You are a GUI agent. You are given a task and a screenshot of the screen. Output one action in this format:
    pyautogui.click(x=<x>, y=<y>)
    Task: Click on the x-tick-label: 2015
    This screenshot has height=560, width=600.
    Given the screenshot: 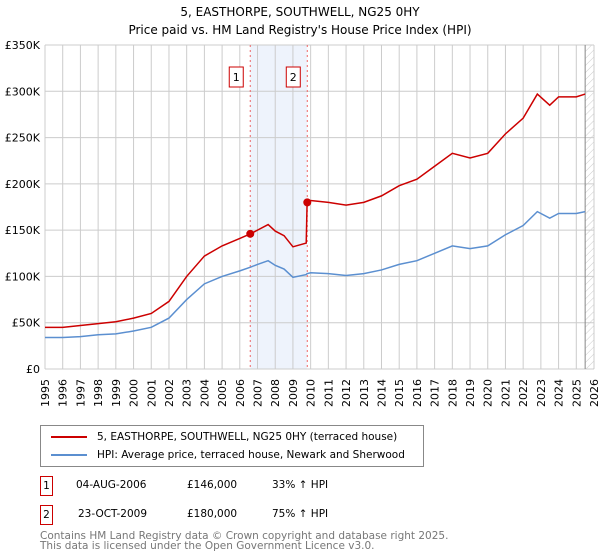 What is the action you would take?
    pyautogui.click(x=399, y=393)
    